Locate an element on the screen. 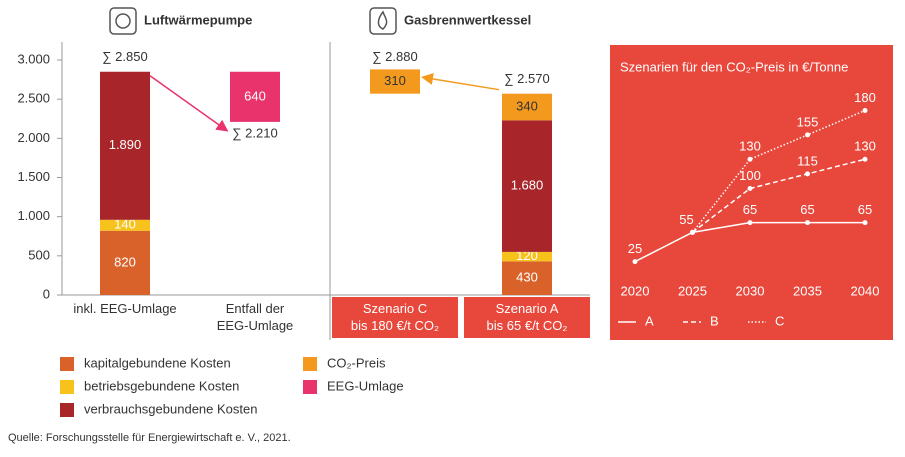 This screenshot has width=905, height=457. value-label: 140 is located at coordinates (125, 224).